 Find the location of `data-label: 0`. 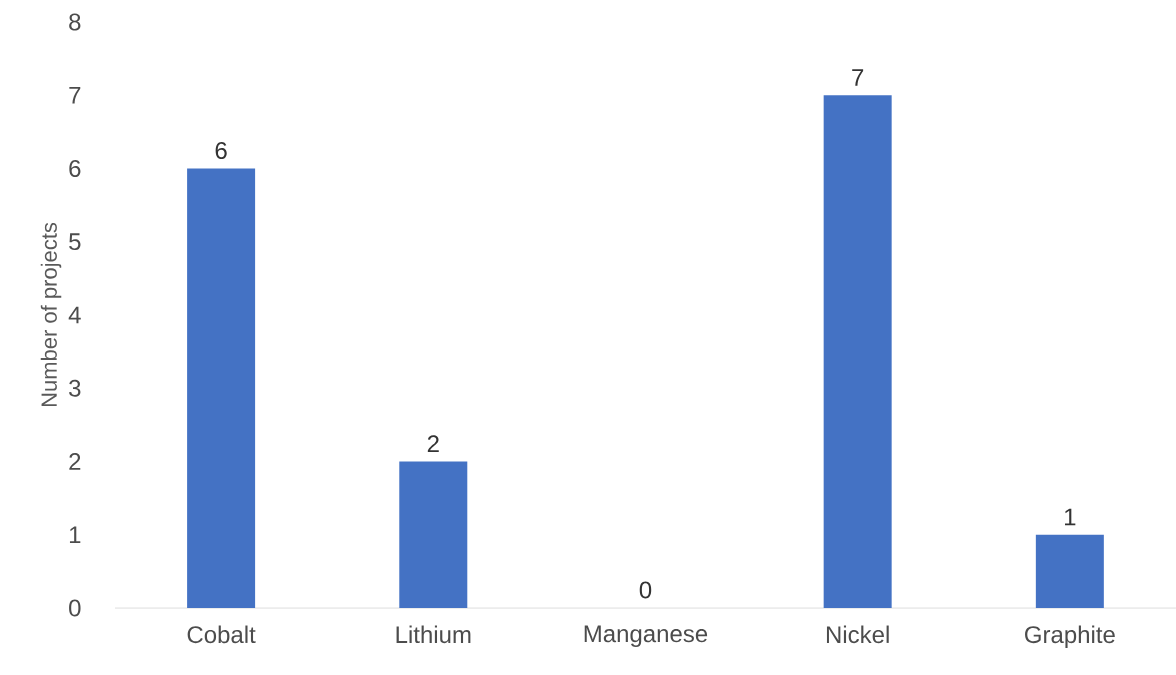

data-label: 0 is located at coordinates (645, 590).